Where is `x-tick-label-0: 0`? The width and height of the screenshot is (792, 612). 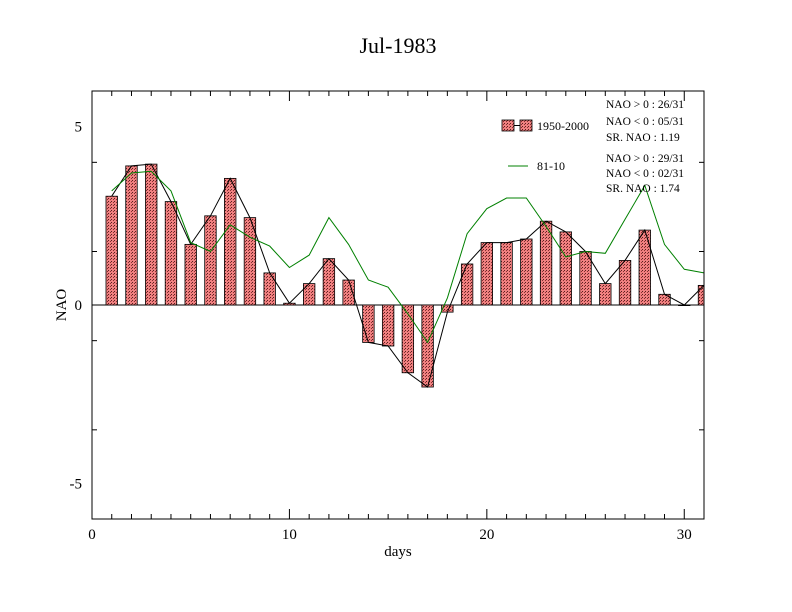
x-tick-label-0: 0 is located at coordinates (92, 535).